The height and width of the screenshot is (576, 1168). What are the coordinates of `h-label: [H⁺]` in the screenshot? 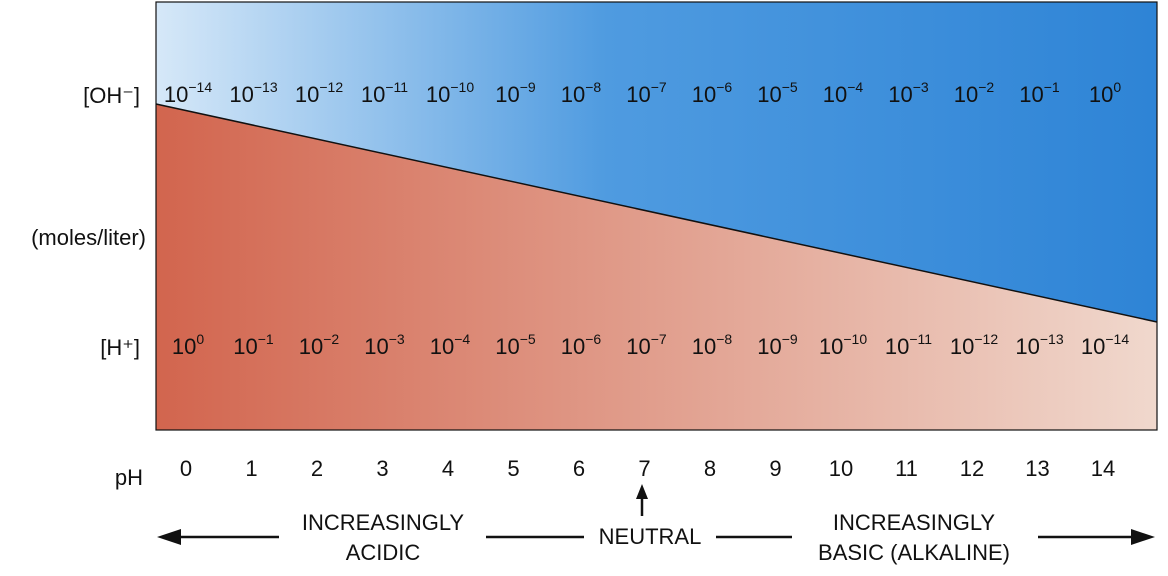 It's located at (120, 347).